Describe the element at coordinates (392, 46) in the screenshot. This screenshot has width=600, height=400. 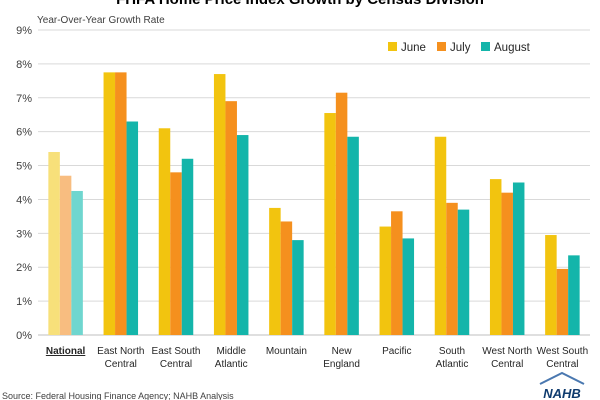
I see `legend-swatch-june` at that location.